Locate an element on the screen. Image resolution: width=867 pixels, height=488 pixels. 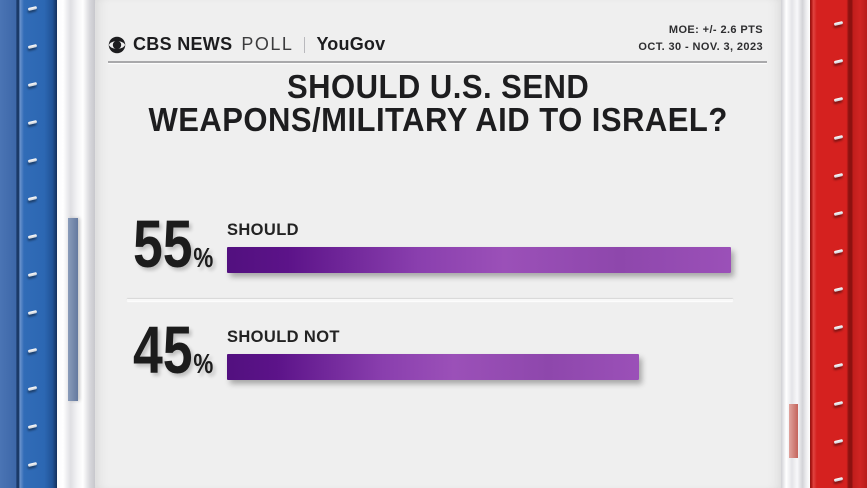
bar-track-should: SHOULD is located at coordinates (479, 247).